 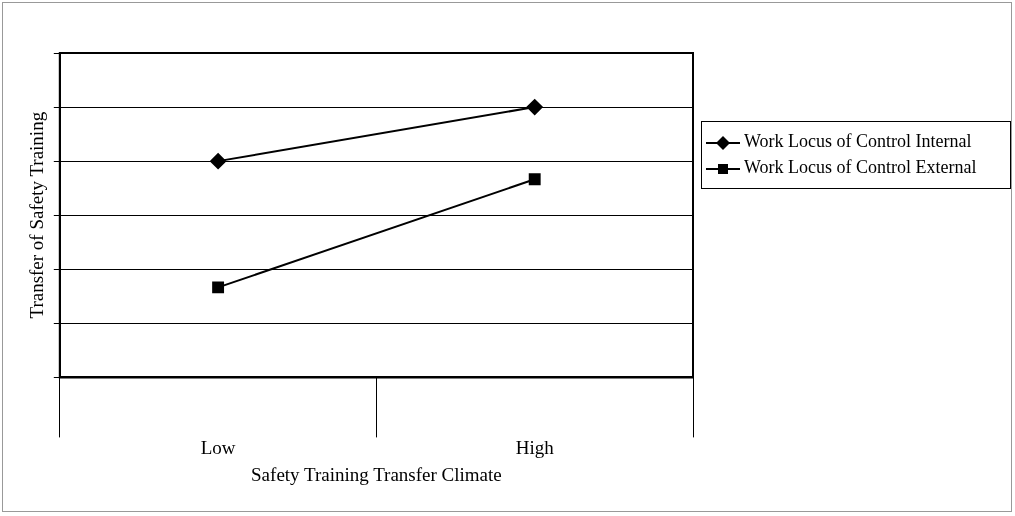 I want to click on x-axis-title: Safety Training Transfer Climate, so click(x=376, y=474).